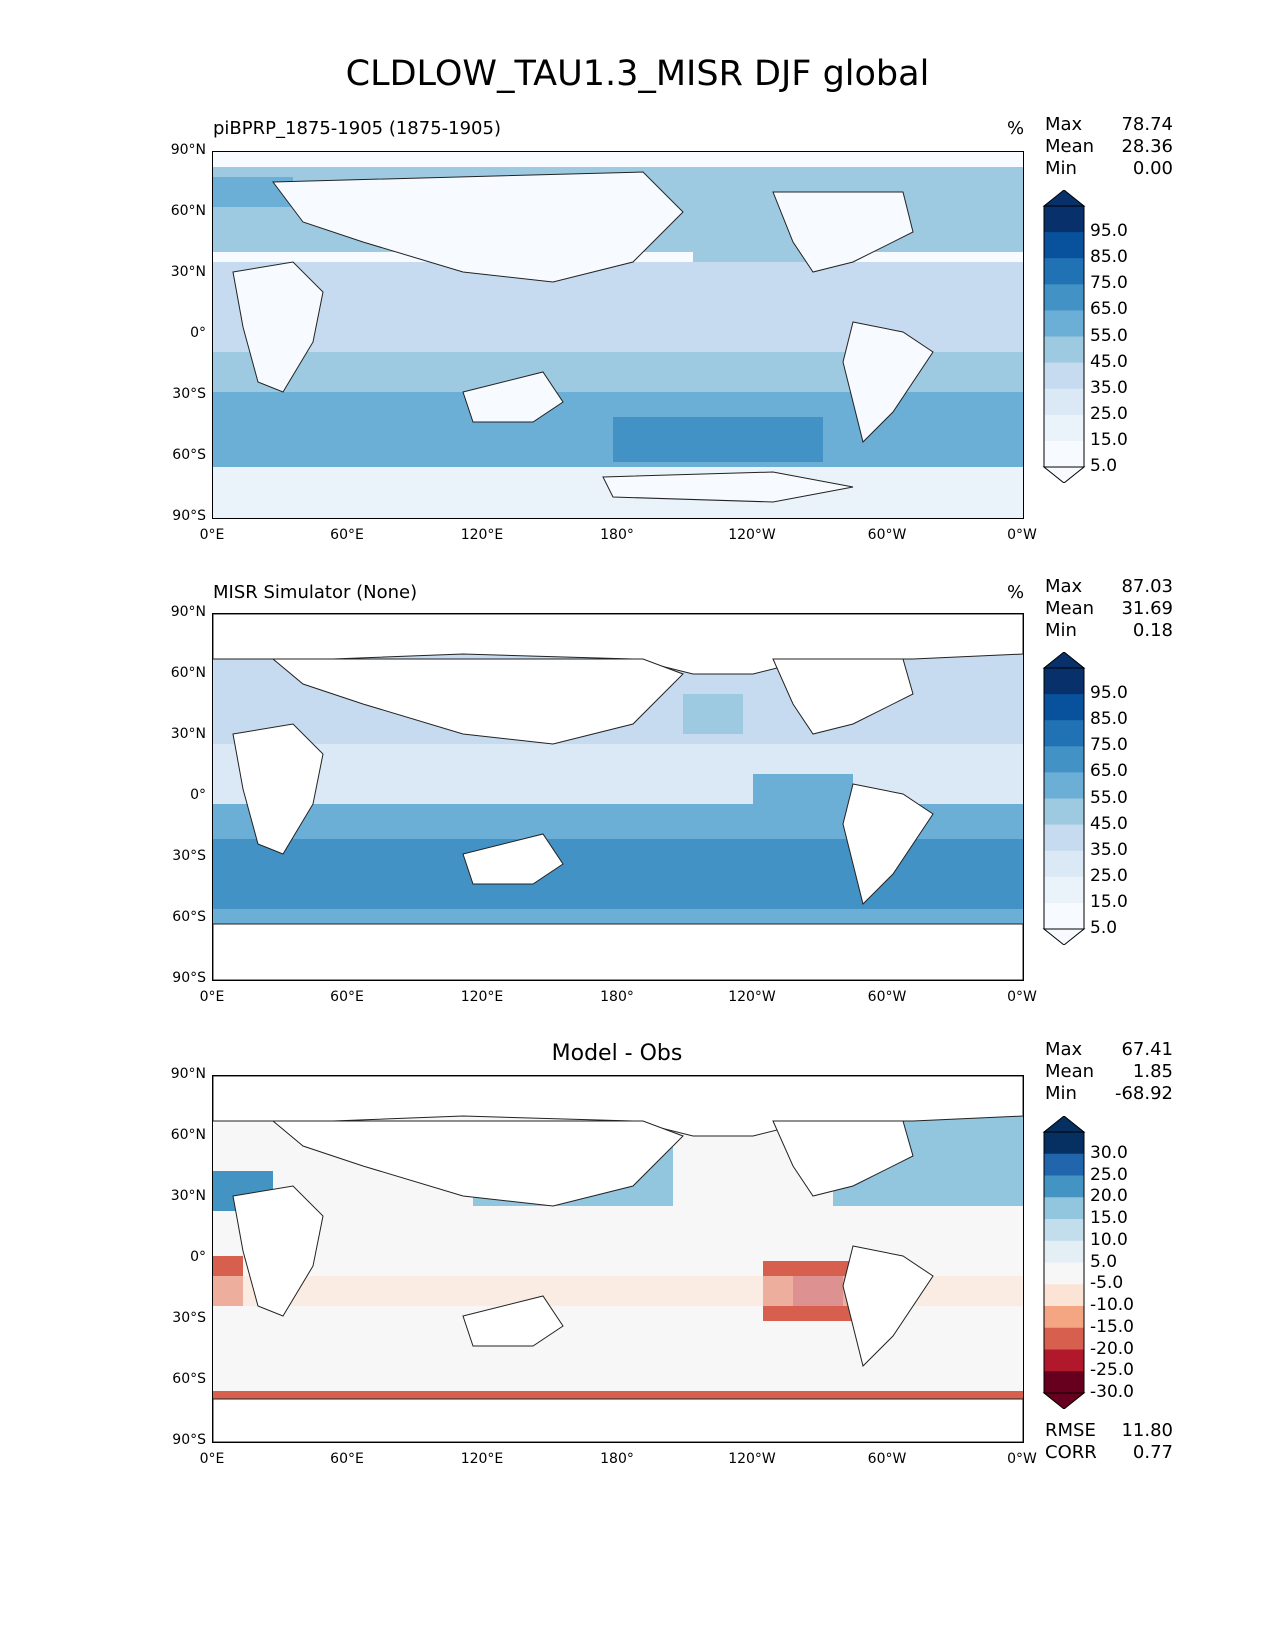  What do you see at coordinates (1109, 823) in the screenshot?
I see `colorbar-tick-label: 45.0` at bounding box center [1109, 823].